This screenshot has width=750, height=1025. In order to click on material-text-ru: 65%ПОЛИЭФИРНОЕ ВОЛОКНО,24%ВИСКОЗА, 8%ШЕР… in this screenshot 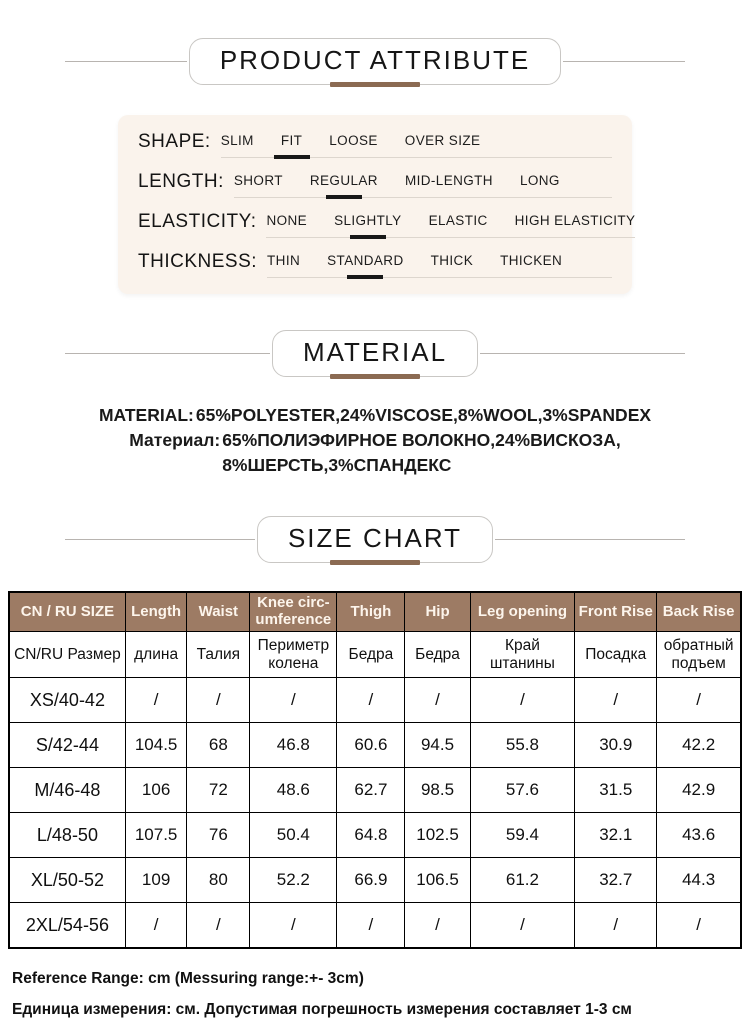, I will do `click(421, 452)`.